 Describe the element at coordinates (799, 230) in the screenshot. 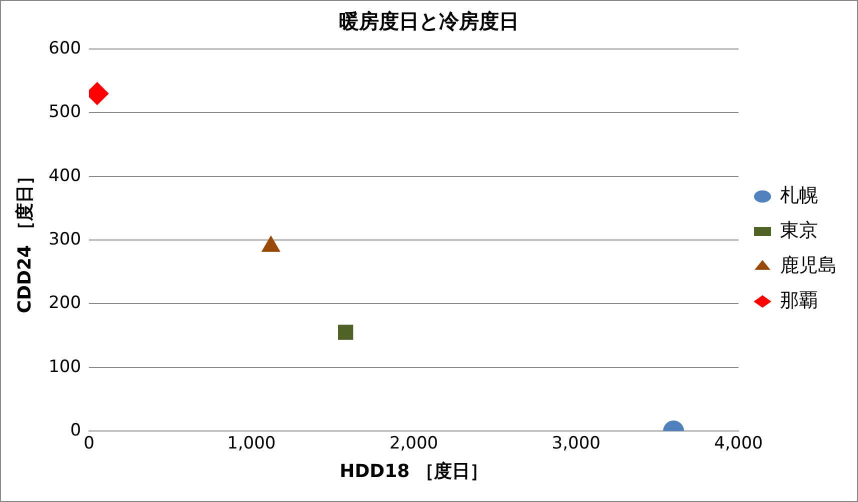

I see `legend-label: 東京` at that location.